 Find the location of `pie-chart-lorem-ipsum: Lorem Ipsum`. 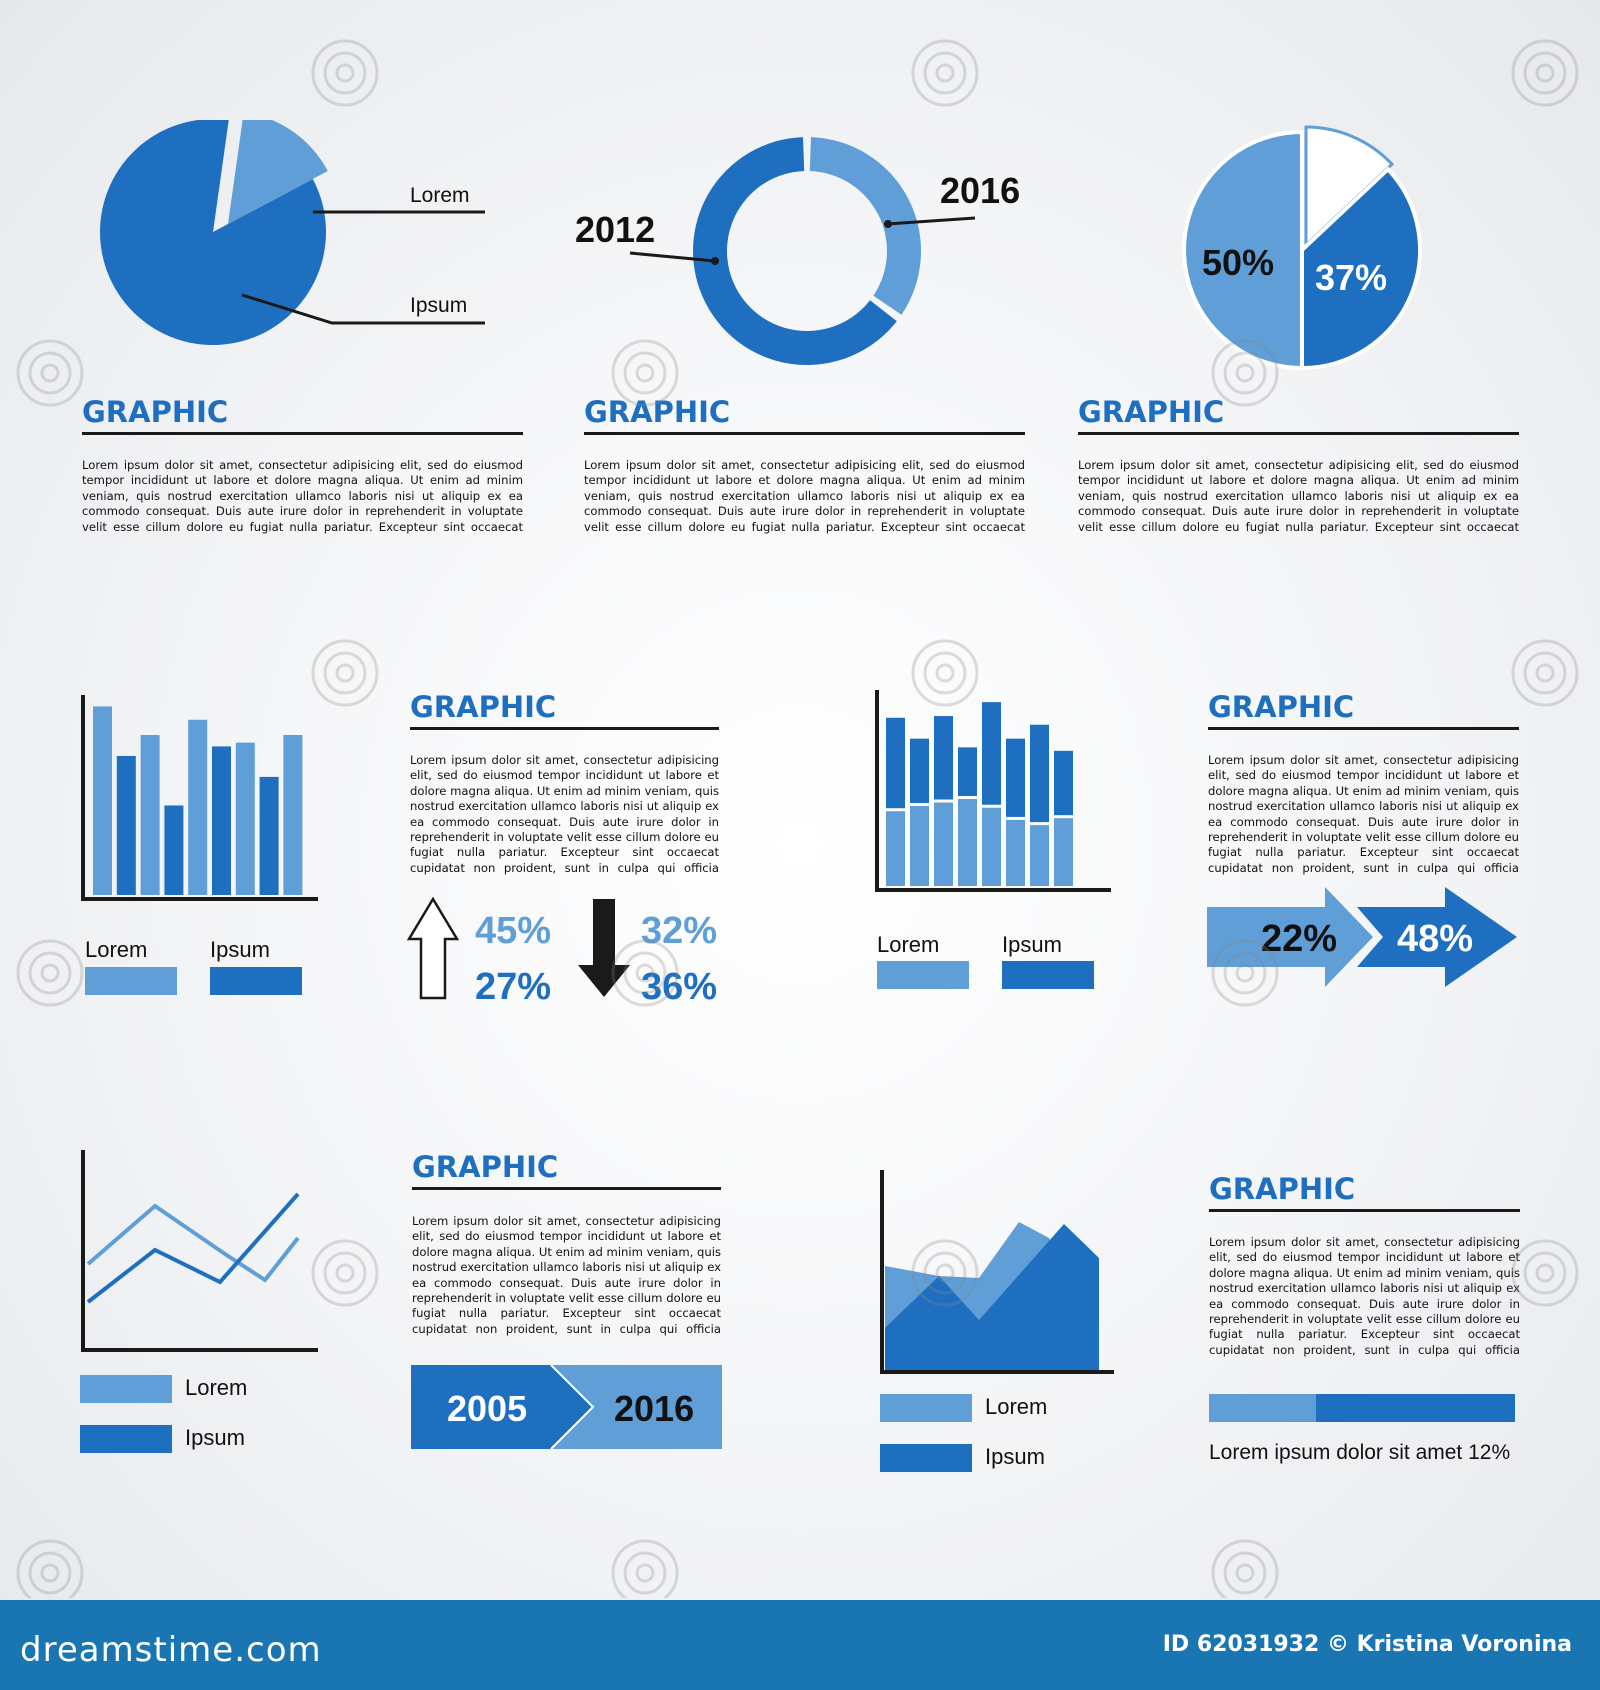

pie-chart-lorem-ipsum: Lorem Ipsum is located at coordinates (292, 232).